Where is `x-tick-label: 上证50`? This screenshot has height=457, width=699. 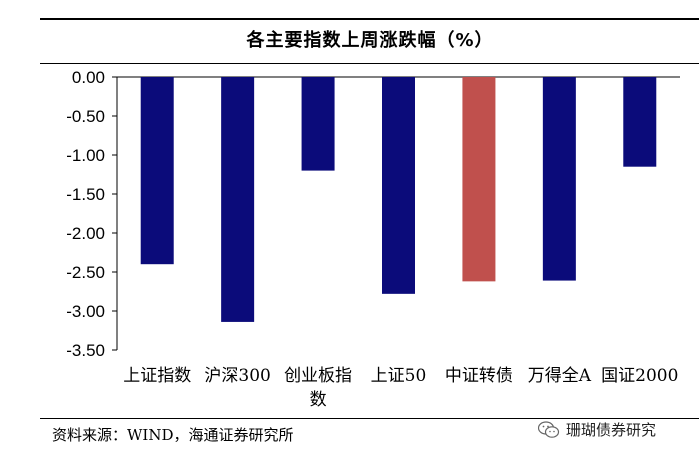 x-tick-label: 上证50 is located at coordinates (399, 376).